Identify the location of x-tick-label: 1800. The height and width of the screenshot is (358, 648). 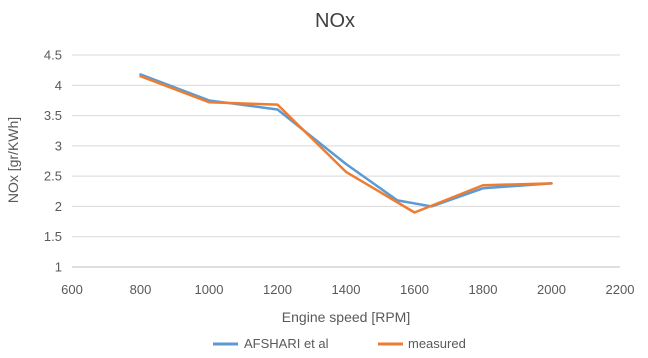
(483, 289).